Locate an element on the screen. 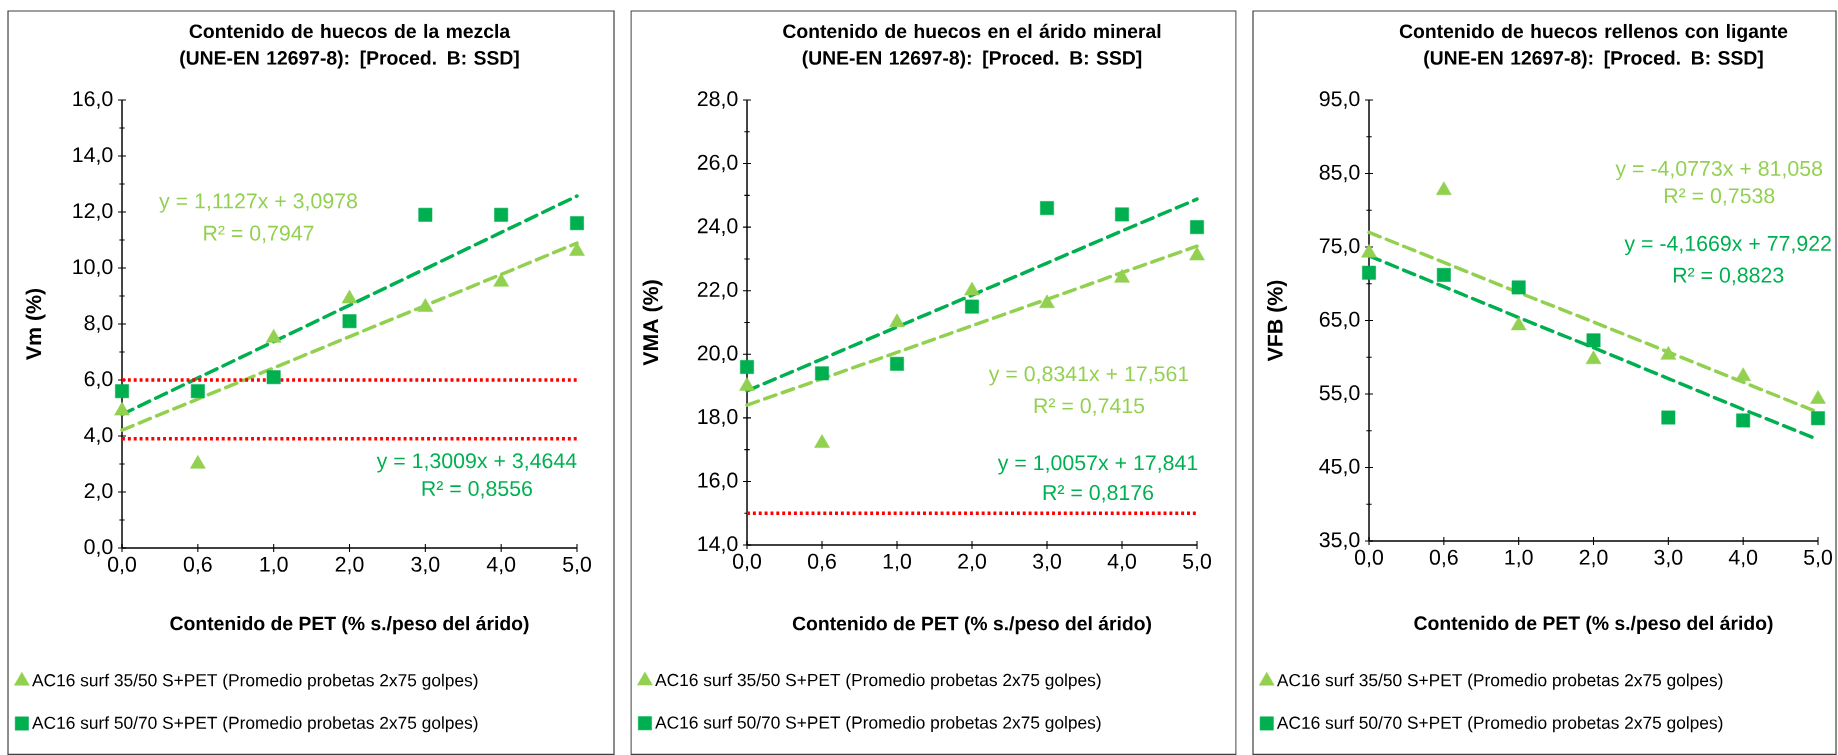  annotation: R² = 0,8823 is located at coordinates (1728, 276).